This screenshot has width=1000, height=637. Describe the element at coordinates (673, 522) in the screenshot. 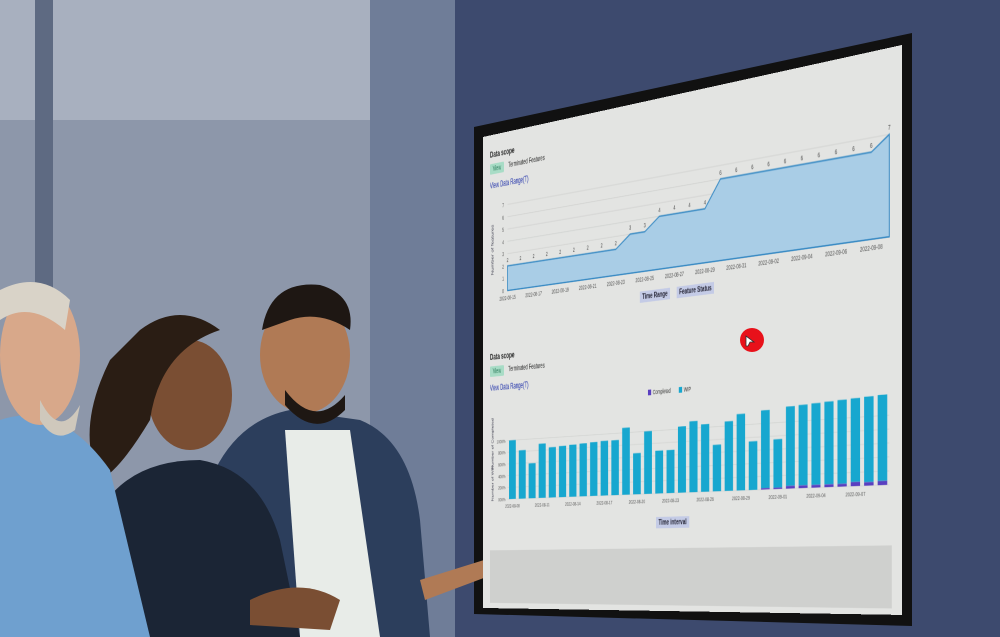

I see `time-interval-button: Time interval` at that location.